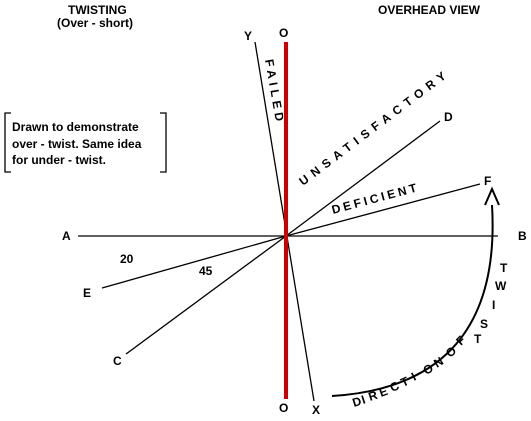  Describe the element at coordinates (522, 236) in the screenshot. I see `point-label-b: B` at that location.